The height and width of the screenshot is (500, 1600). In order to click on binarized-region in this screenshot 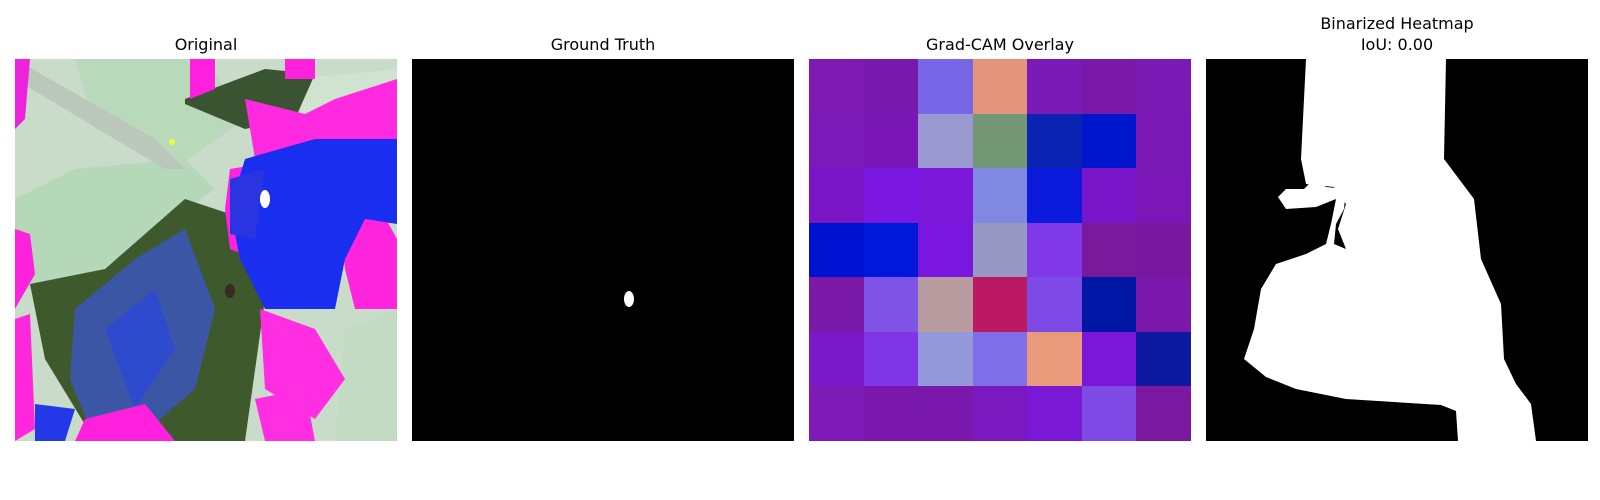, I will do `click(1390, 250)`.